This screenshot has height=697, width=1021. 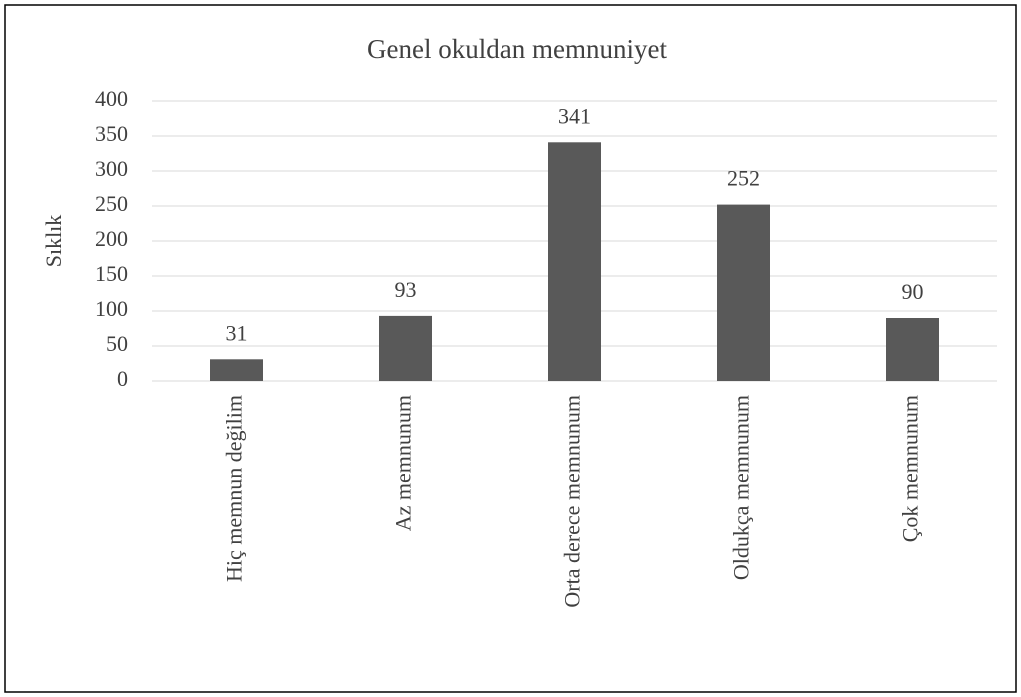 What do you see at coordinates (111, 168) in the screenshot?
I see `y-tick-label: 300` at bounding box center [111, 168].